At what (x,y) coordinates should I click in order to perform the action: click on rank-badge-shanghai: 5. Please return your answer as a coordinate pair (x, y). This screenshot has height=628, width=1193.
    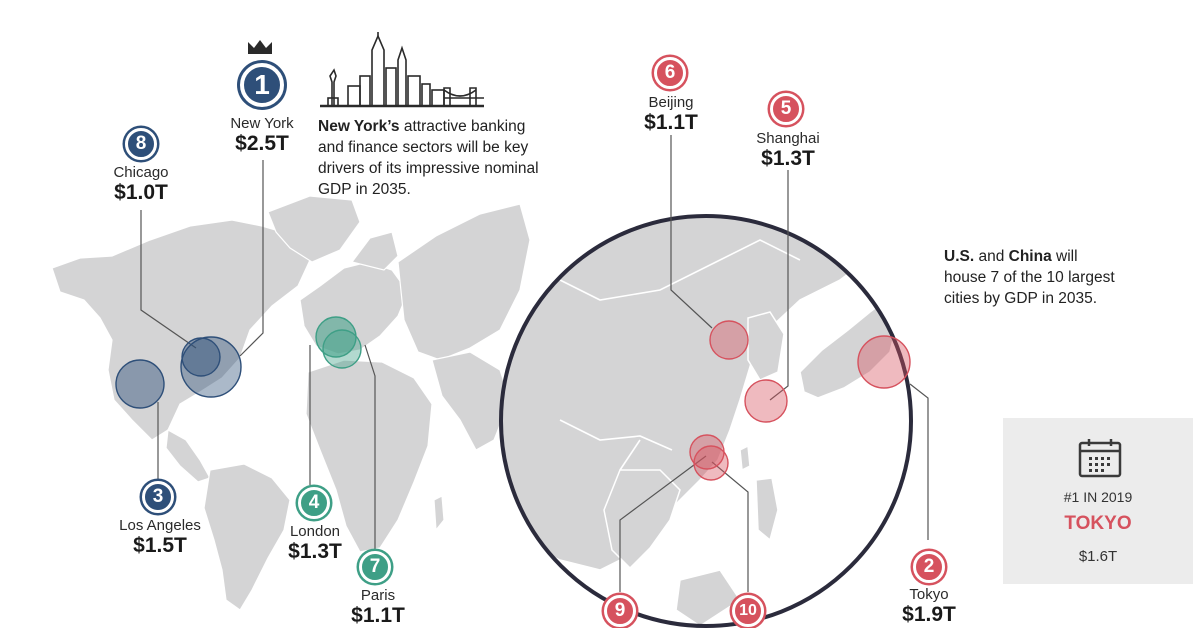
    Looking at the image, I should click on (786, 109).